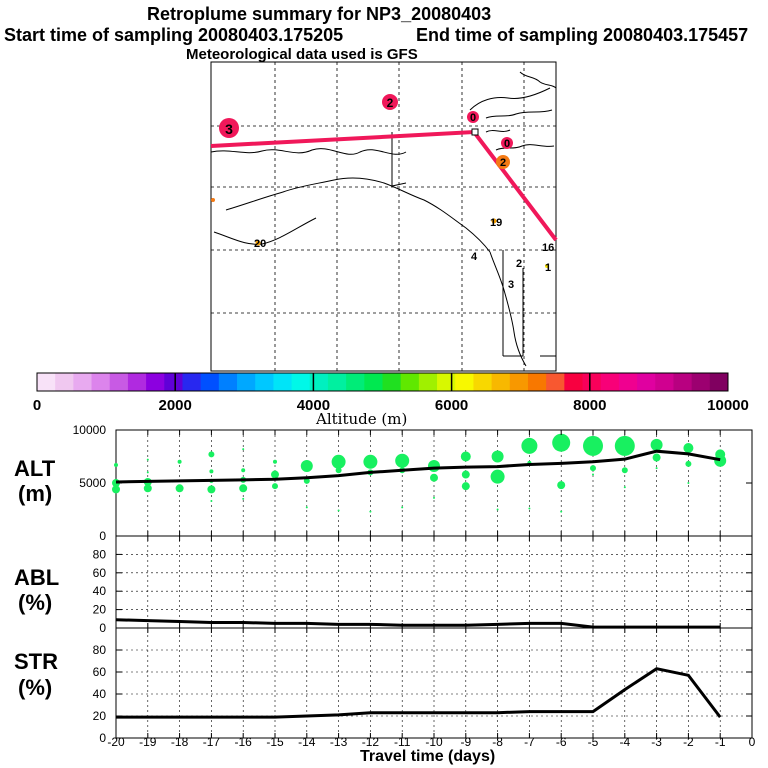  Describe the element at coordinates (465, 742) in the screenshot. I see `x-tick-label: -9` at that location.